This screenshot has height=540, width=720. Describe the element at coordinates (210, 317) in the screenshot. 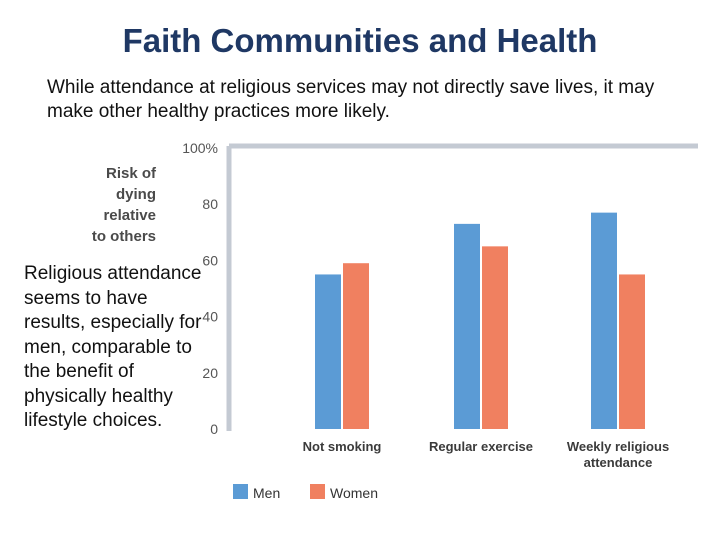

I see `y-tick-label: 40` at that location.